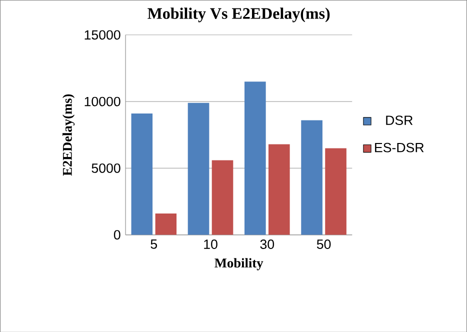  What do you see at coordinates (239, 14) in the screenshot?
I see `chart-title: Mobility Vs E2EDelay(ms)` at bounding box center [239, 14].